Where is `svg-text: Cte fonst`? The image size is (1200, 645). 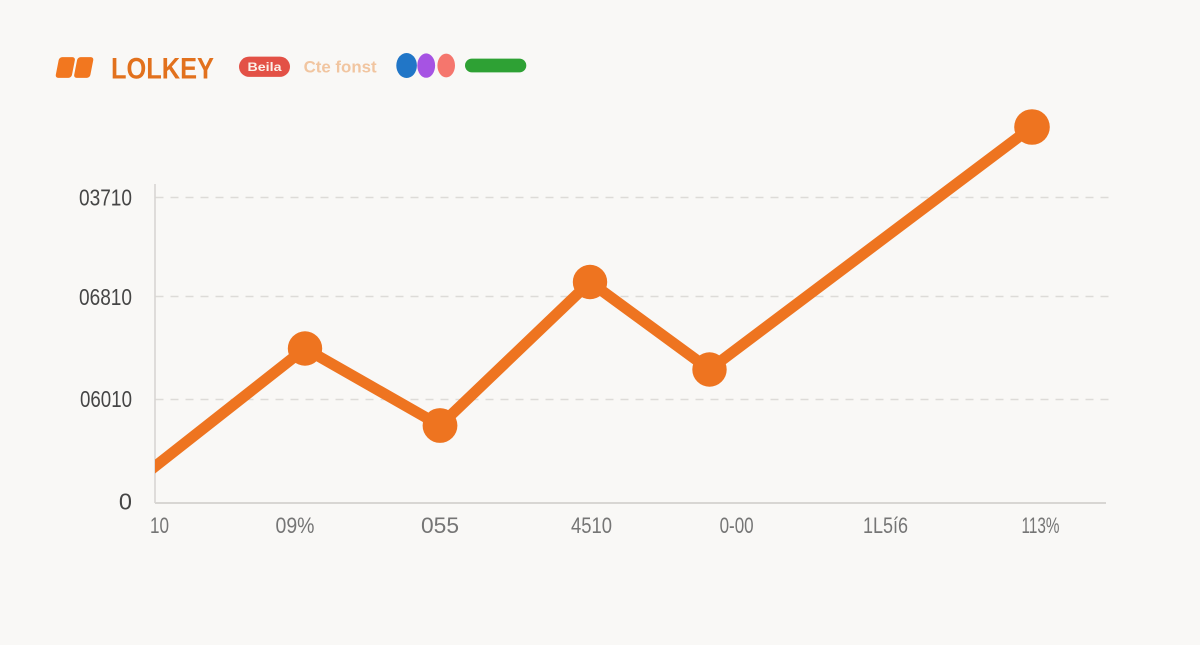 svg-text: Cte fonst is located at coordinates (341, 67).